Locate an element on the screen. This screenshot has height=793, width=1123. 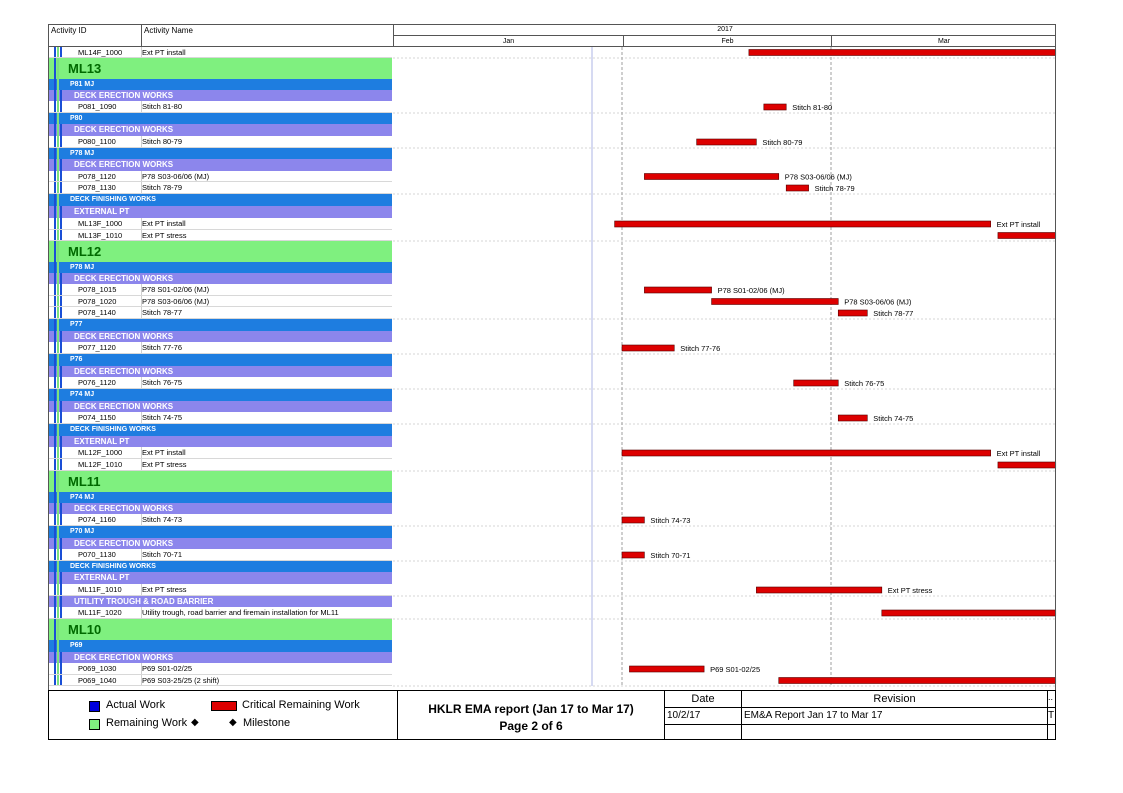
activity-row: P077_1120 Stitch 77-76 is located at coordinates (220, 348).